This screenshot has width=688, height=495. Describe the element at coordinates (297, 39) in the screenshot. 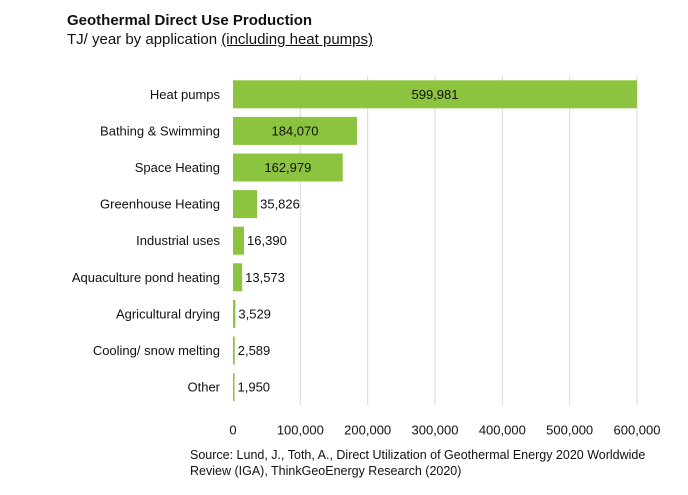

I see `subtitle-underlined: (including heat pumps)` at that location.